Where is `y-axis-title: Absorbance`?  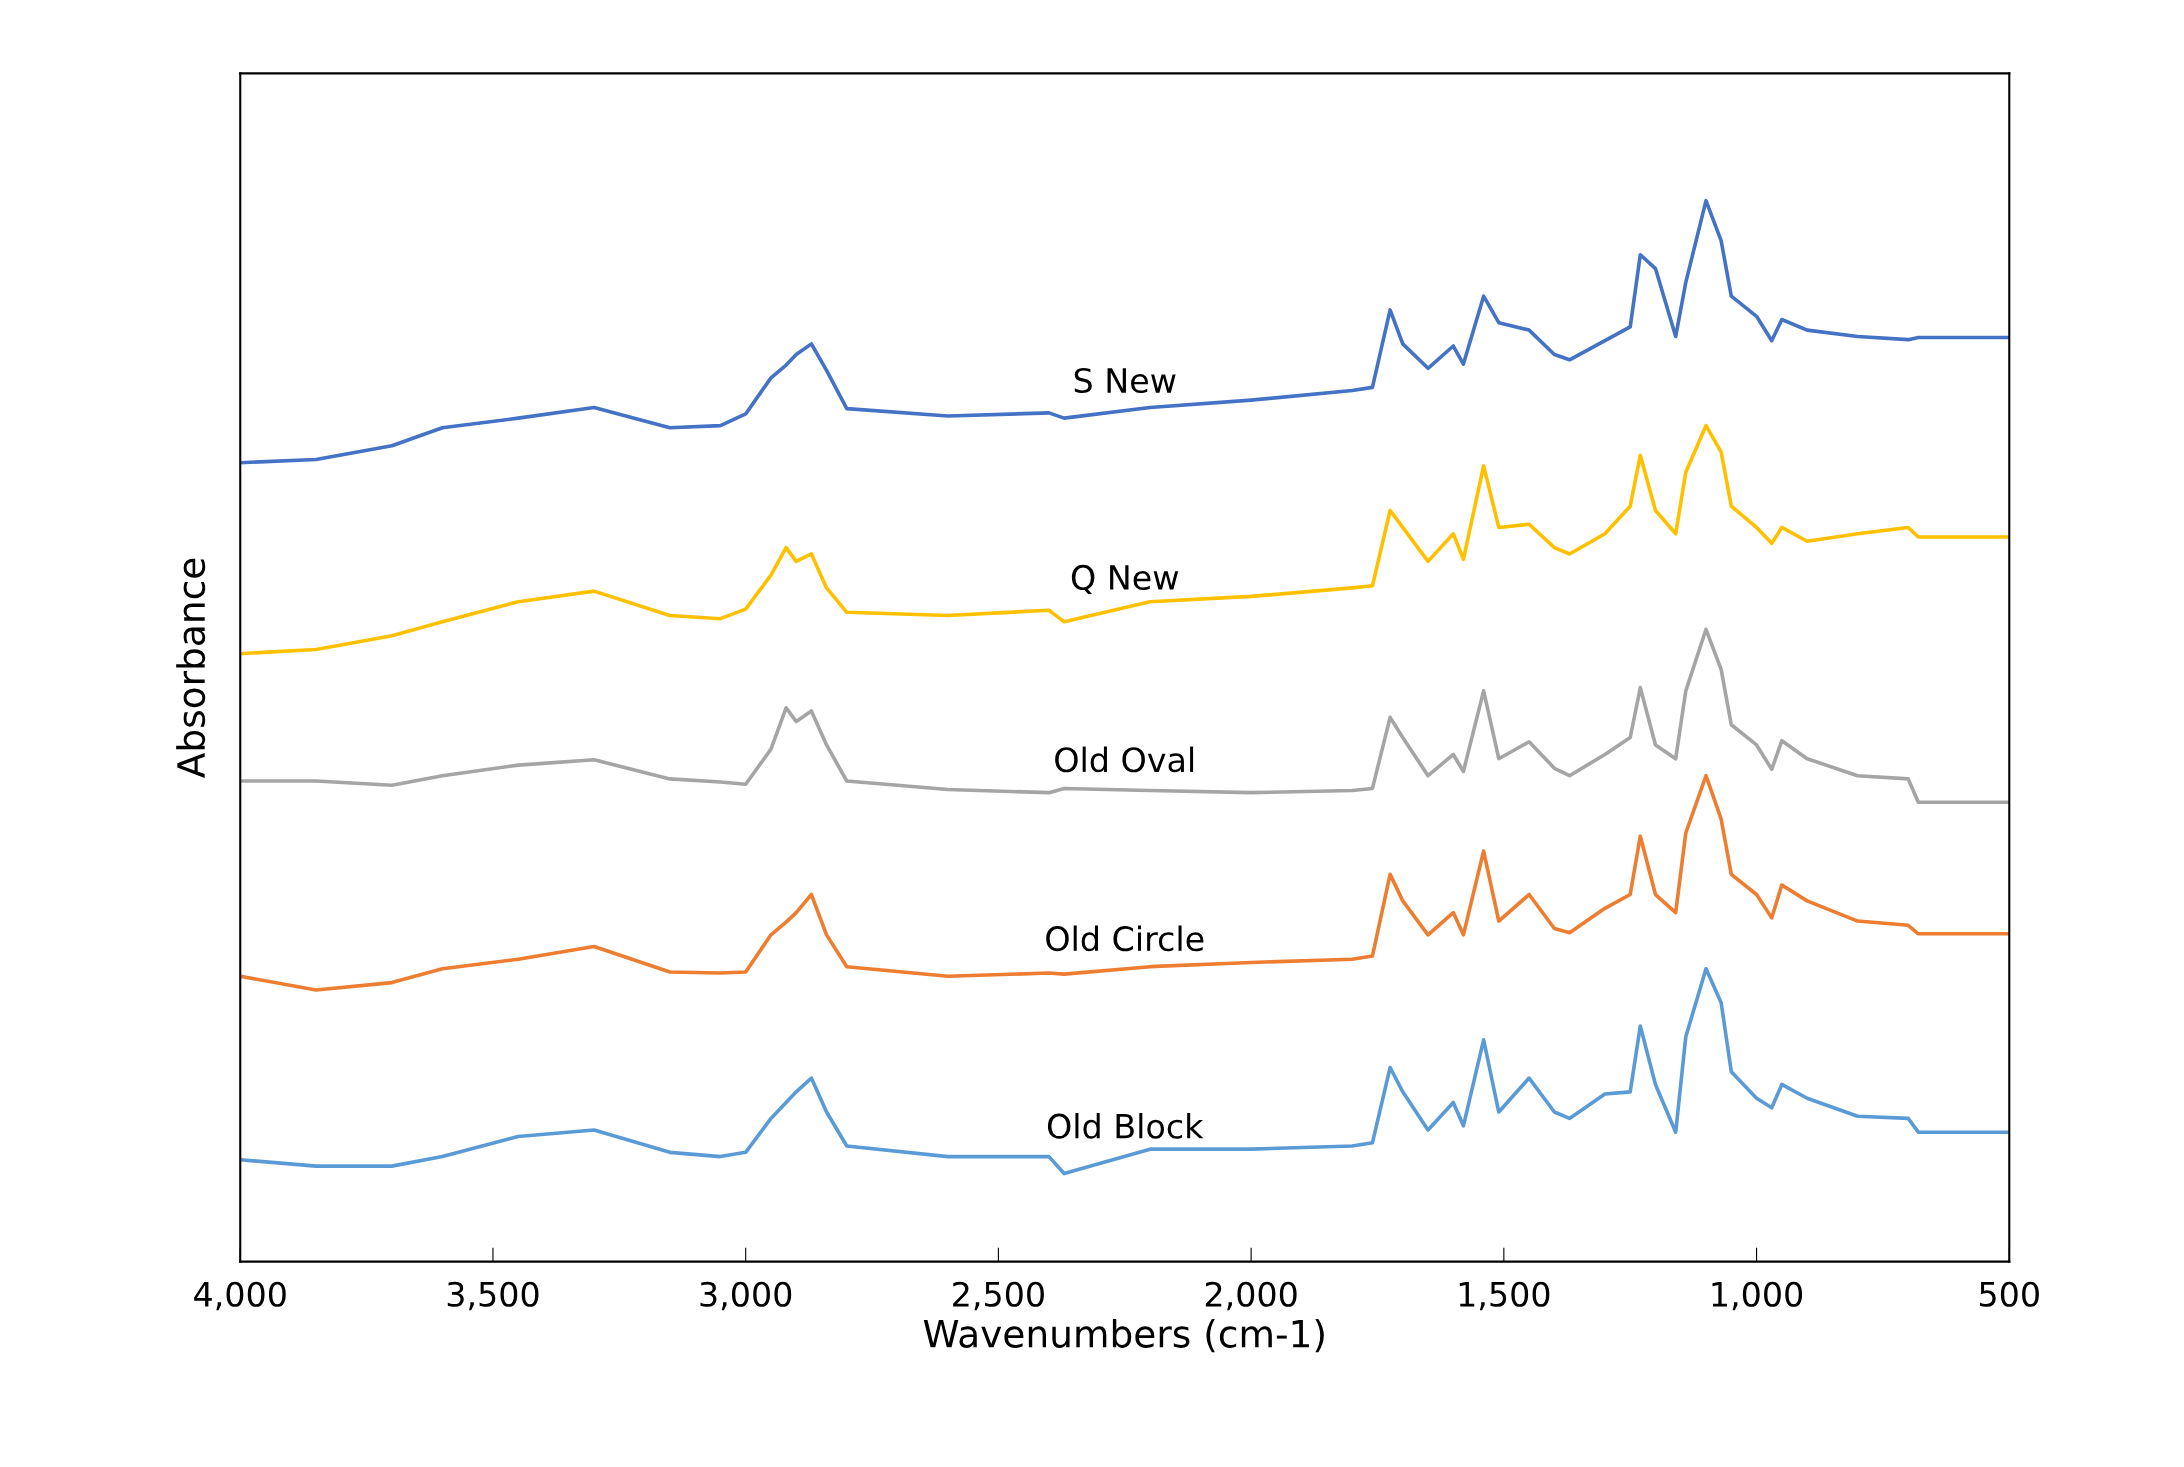 y-axis-title: Absorbance is located at coordinates (191, 668).